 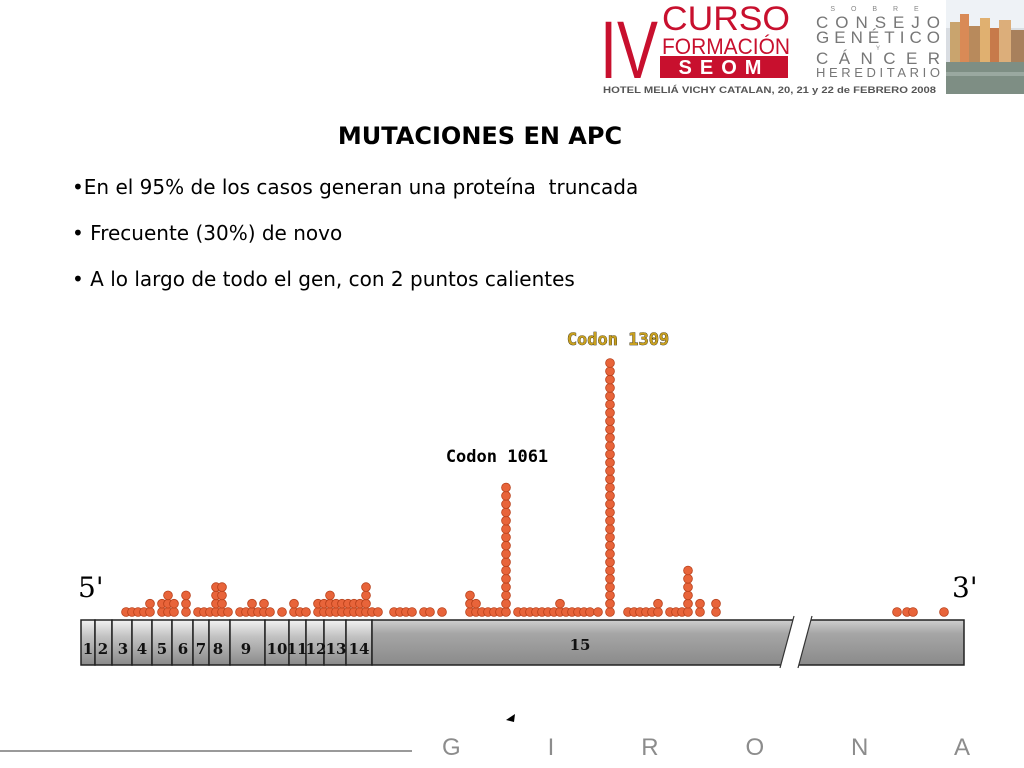 I want to click on seom-label: SEOM, so click(x=724, y=68).